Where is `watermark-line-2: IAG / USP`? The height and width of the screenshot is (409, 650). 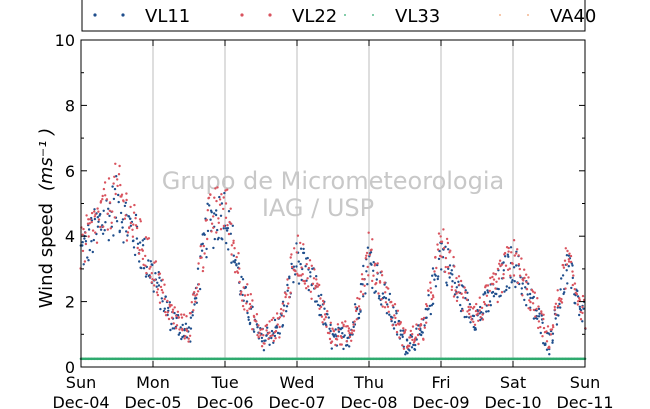
watermark-line-2: IAG / USP is located at coordinates (318, 208).